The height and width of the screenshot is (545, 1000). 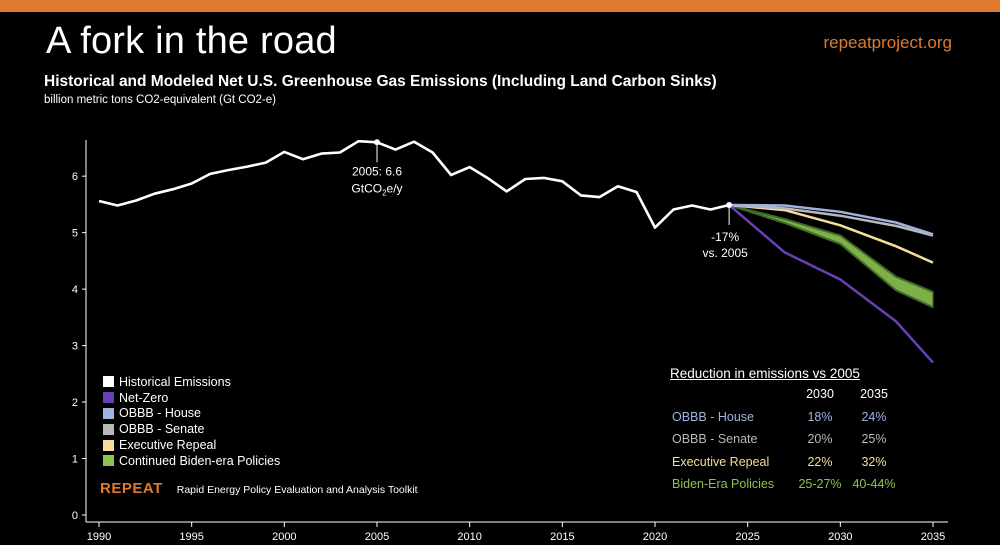 I want to click on row-name: OBBB - House, so click(x=713, y=416).